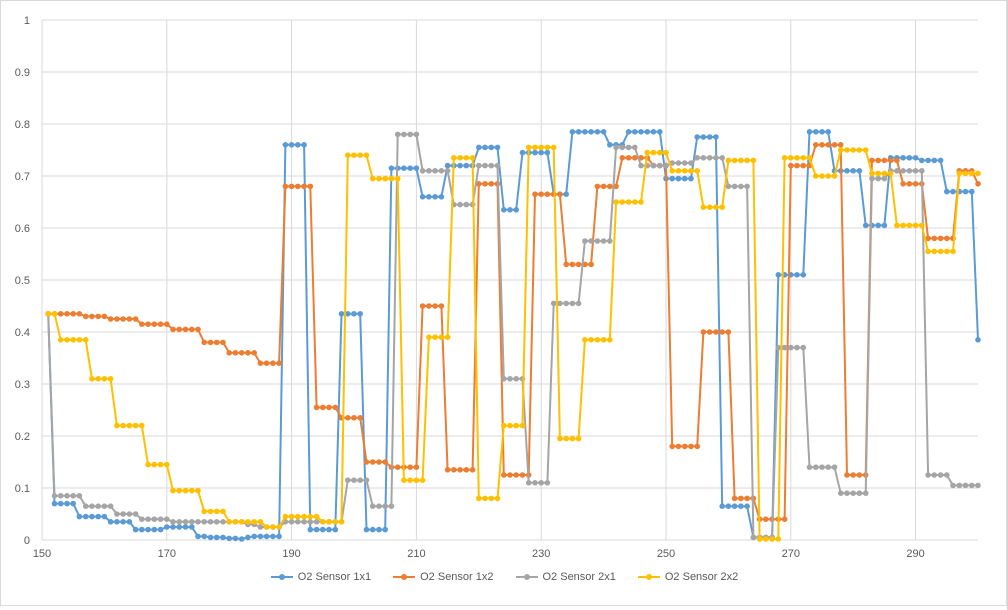  I want to click on x-tick-label: 170, so click(167, 554).